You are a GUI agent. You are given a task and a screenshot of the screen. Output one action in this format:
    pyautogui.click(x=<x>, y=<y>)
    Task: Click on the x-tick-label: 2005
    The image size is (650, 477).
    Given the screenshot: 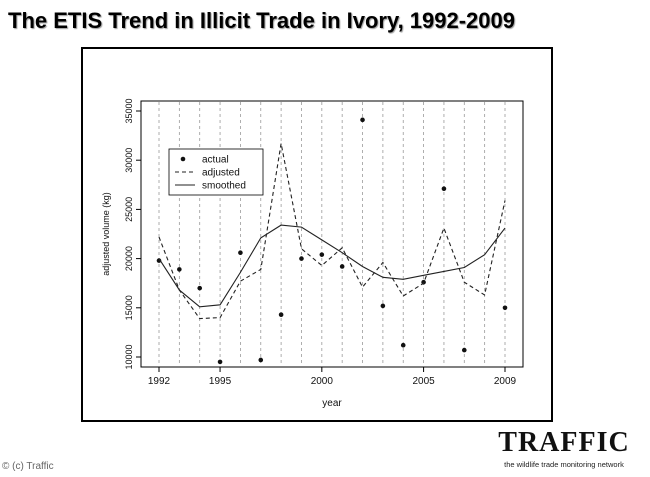 What is the action you would take?
    pyautogui.click(x=423, y=381)
    